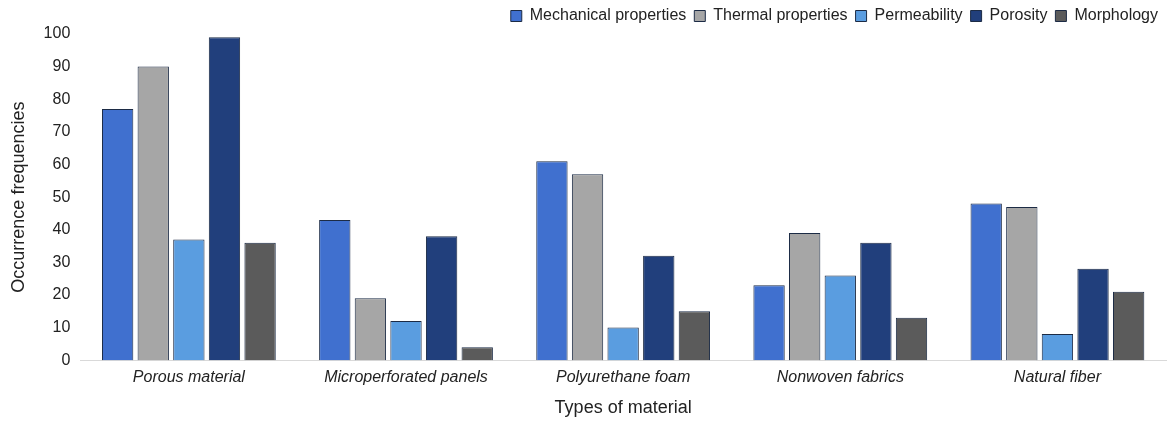 The width and height of the screenshot is (1172, 427). What do you see at coordinates (61, 229) in the screenshot?
I see `y-tick-label: 40` at bounding box center [61, 229].